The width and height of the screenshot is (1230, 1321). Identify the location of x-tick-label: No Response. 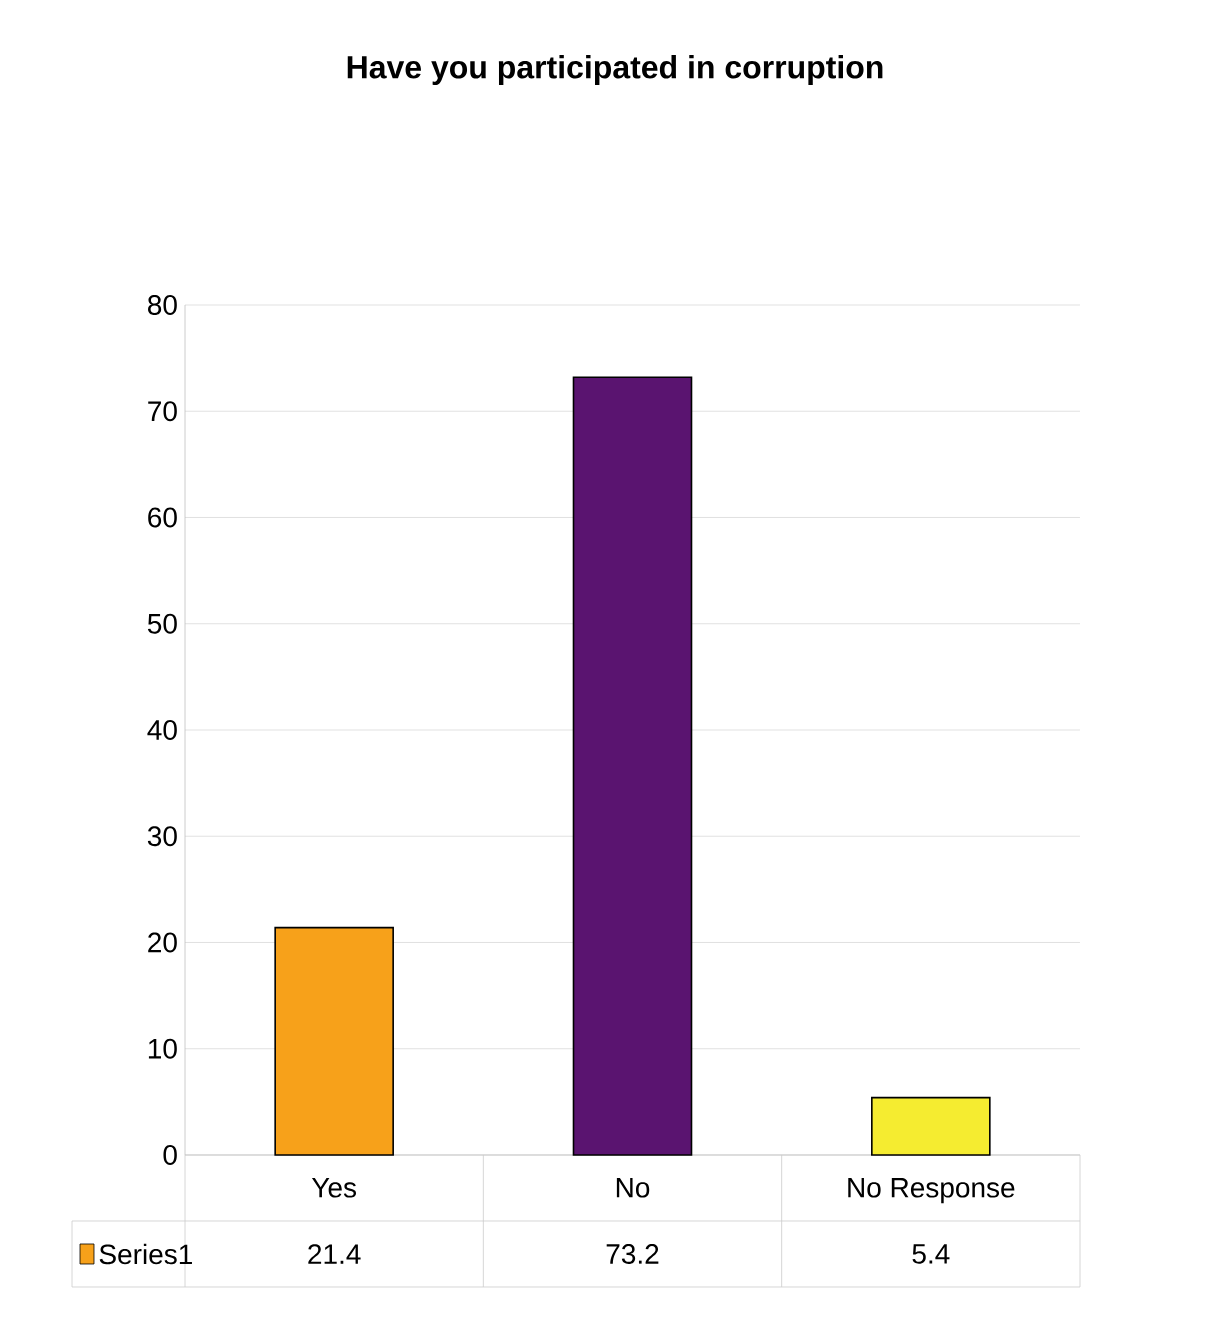
(931, 1191).